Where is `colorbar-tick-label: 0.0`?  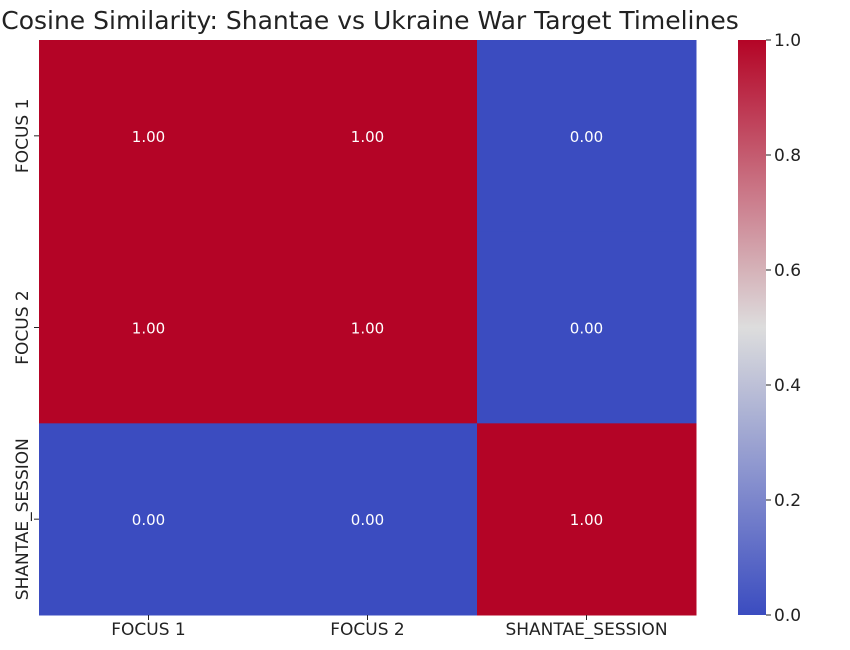 colorbar-tick-label: 0.0 is located at coordinates (787, 616).